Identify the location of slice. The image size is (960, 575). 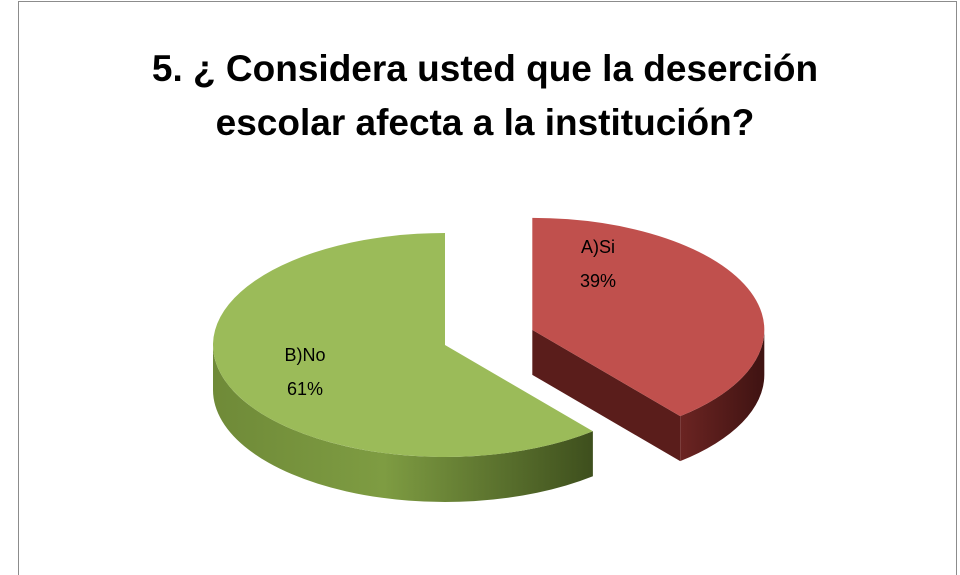
(648, 317).